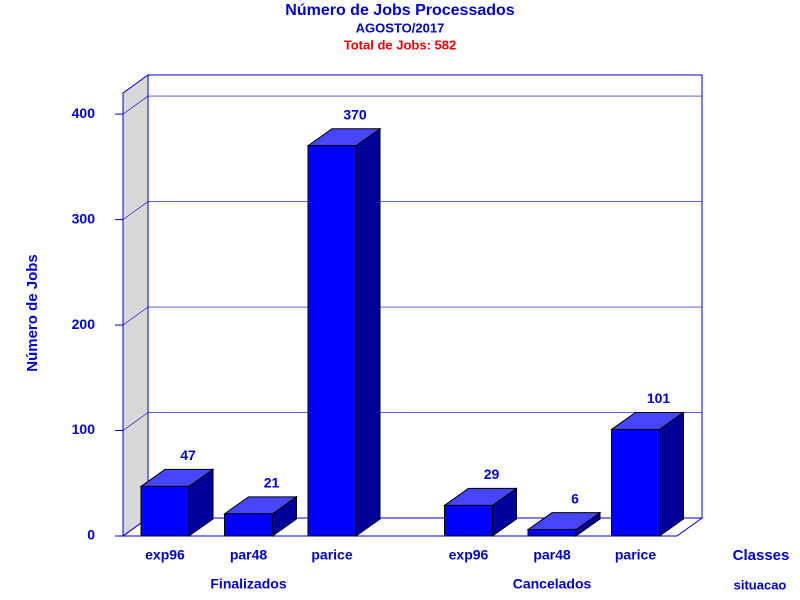 The image size is (800, 600). What do you see at coordinates (91, 535) in the screenshot?
I see `y-tick-label: 0` at bounding box center [91, 535].